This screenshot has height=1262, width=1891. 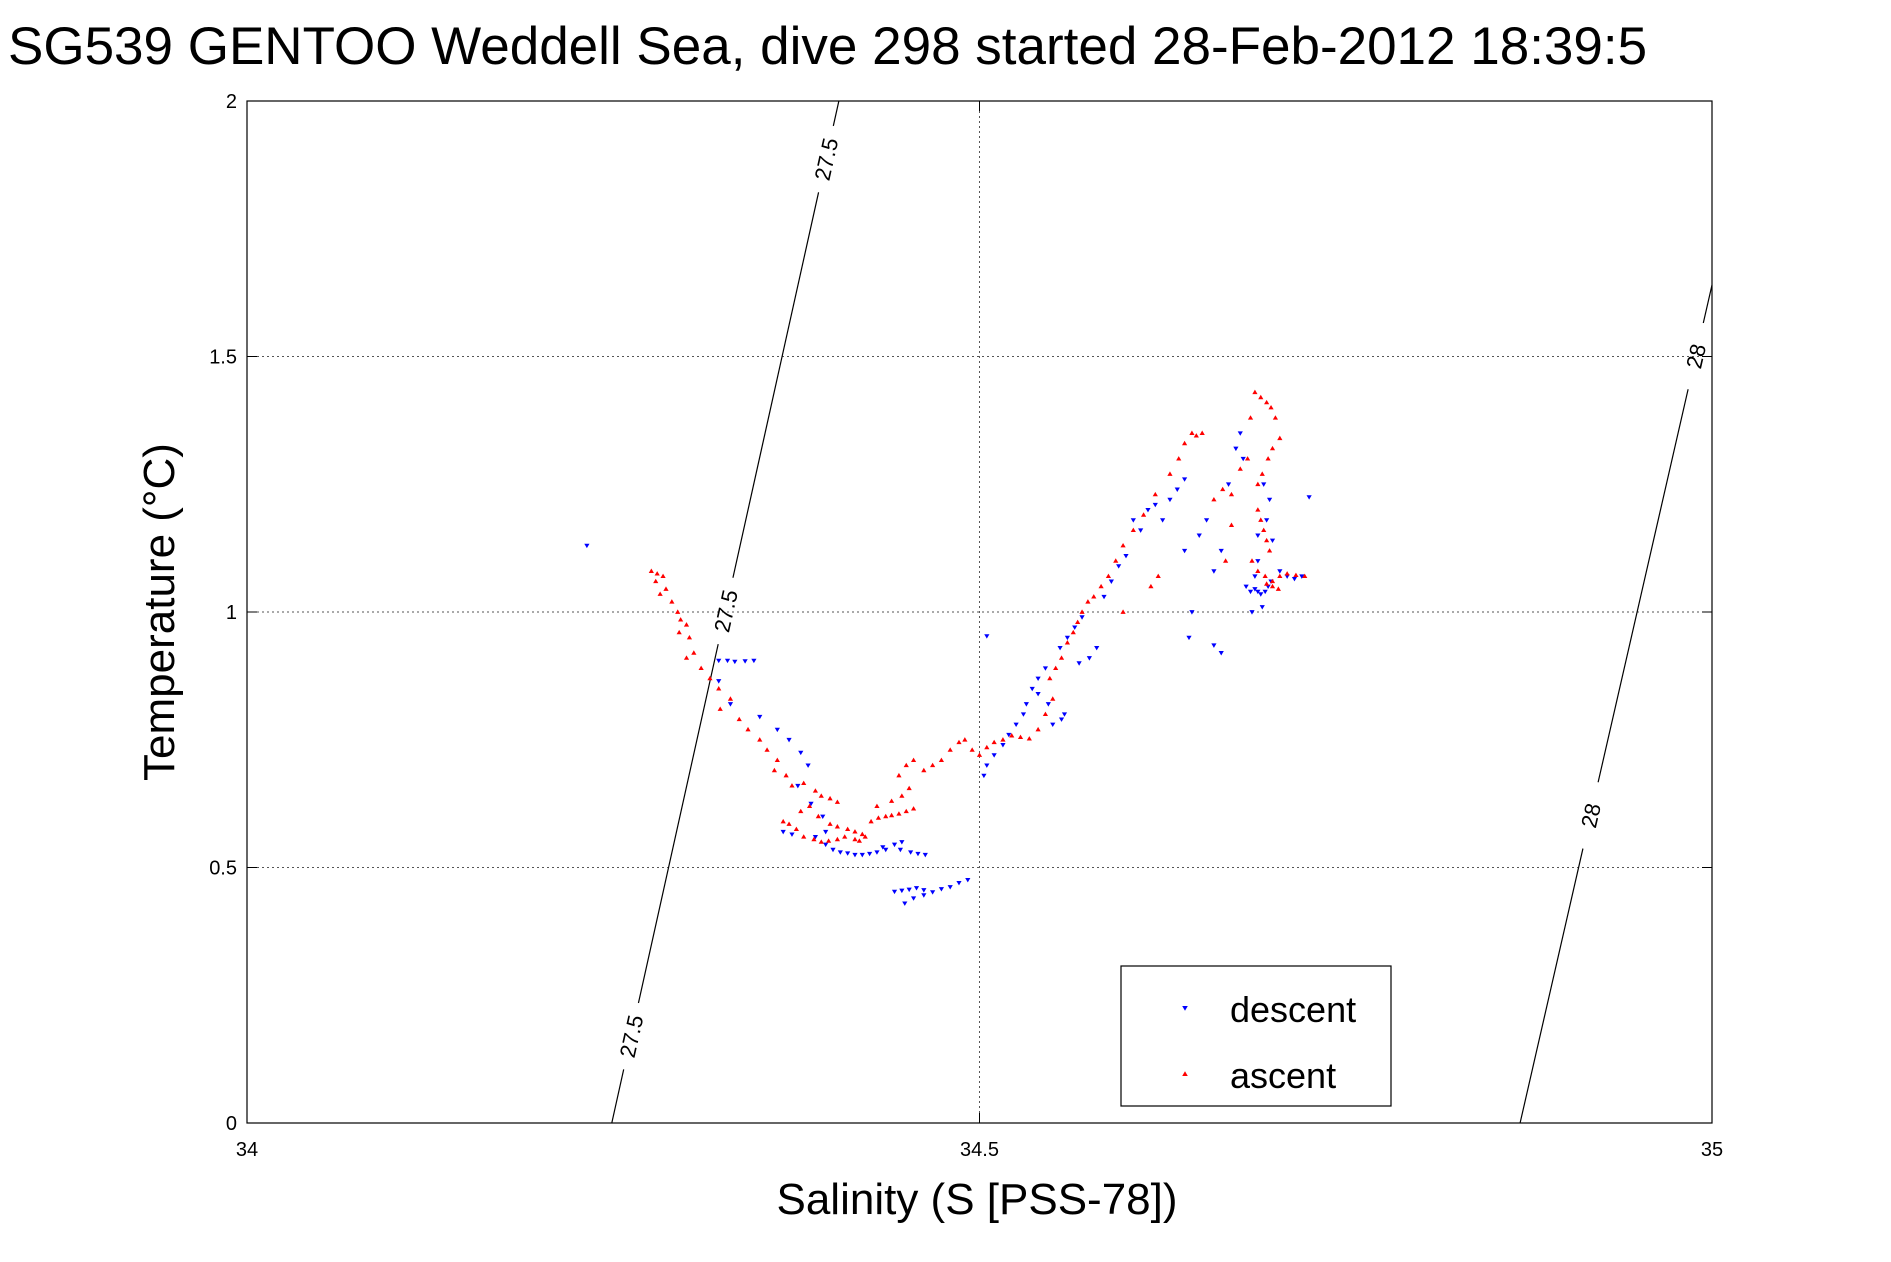 I want to click on y-axis-label: Temperature (°C), so click(x=159, y=612).